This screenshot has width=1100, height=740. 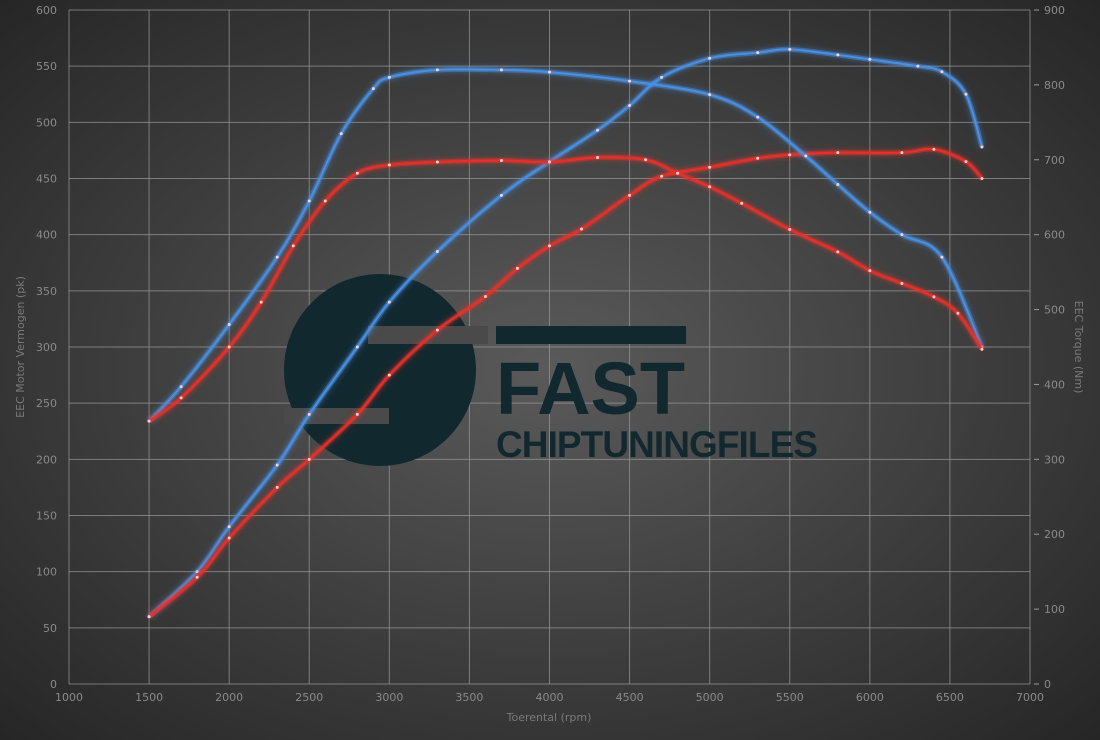 What do you see at coordinates (1054, 609) in the screenshot?
I see `y-right-tick-label: 100` at bounding box center [1054, 609].